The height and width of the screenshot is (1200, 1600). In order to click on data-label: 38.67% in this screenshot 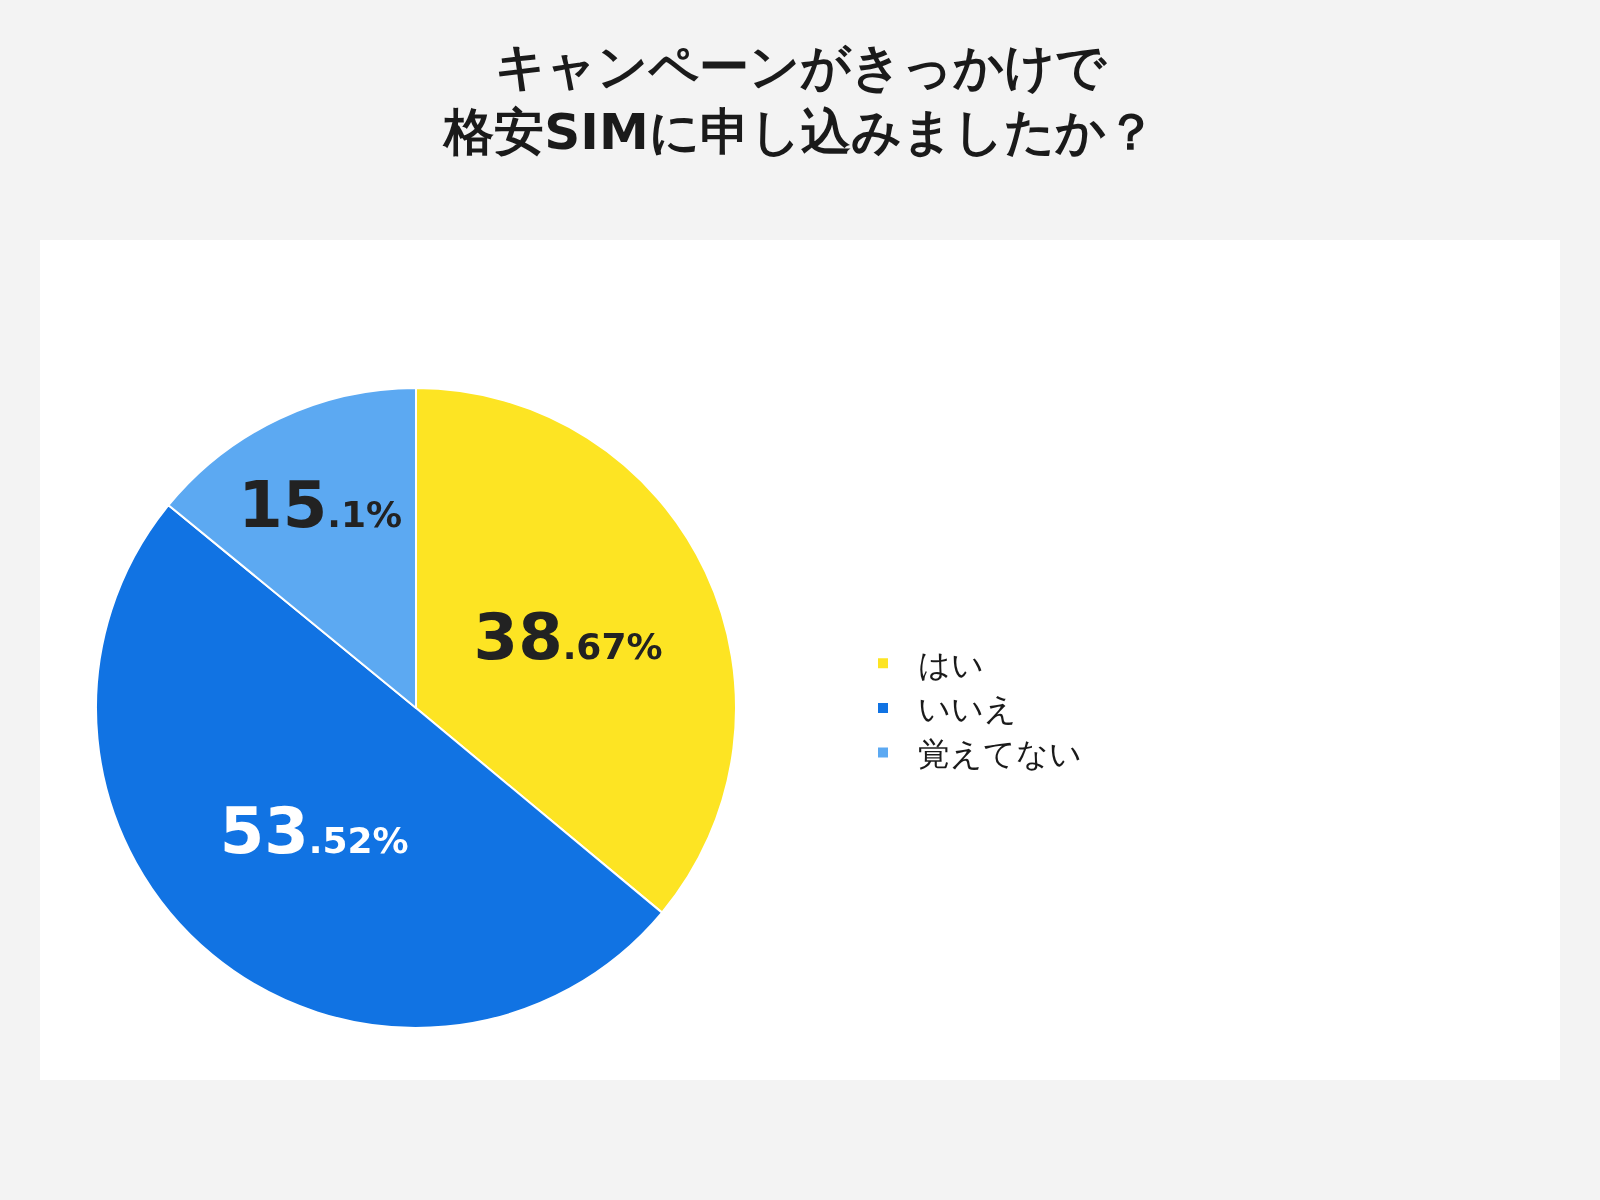, I will do `click(568, 636)`.